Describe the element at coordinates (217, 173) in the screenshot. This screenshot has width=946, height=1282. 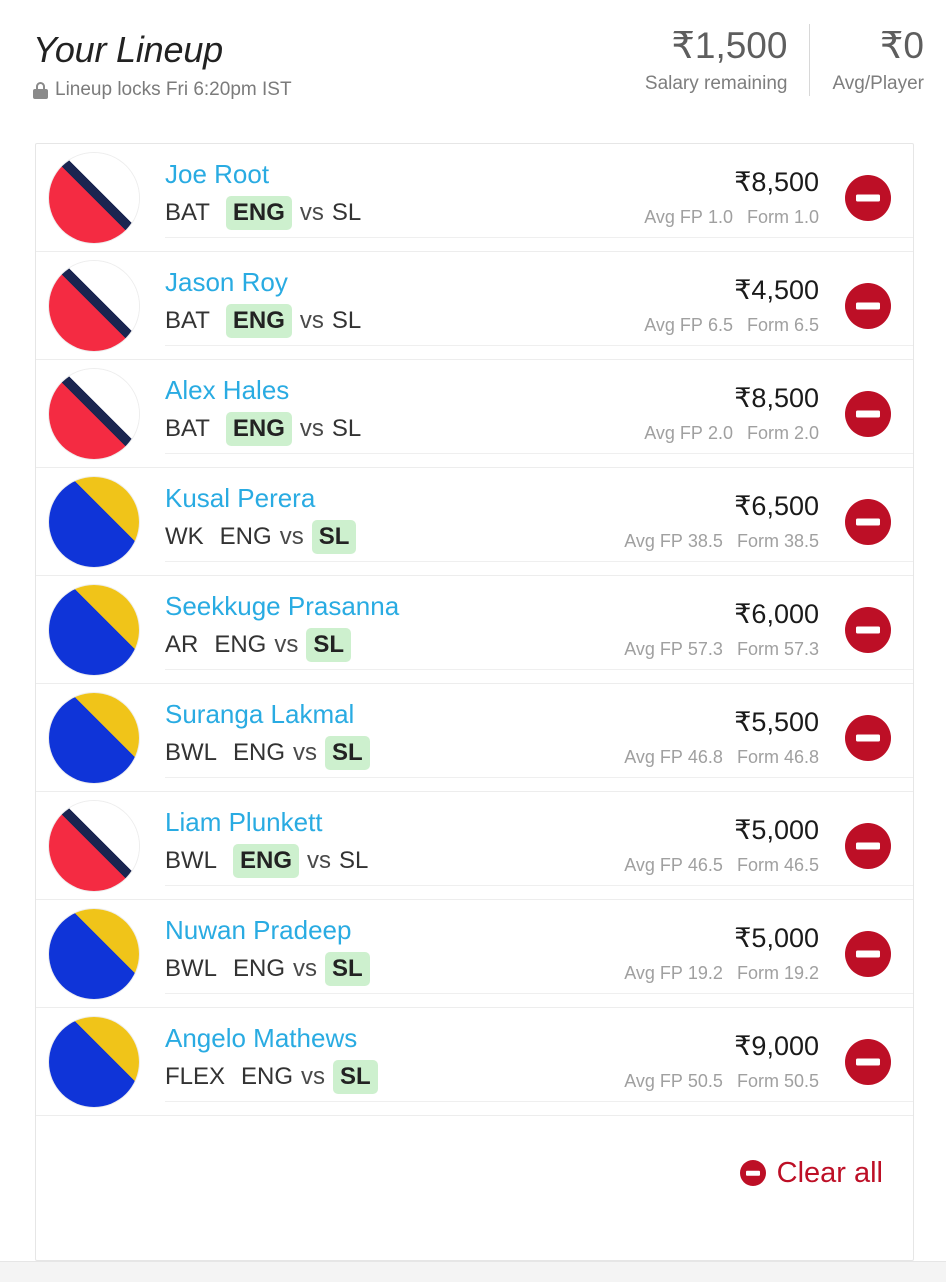
I see `player-name-link: Joe Root` at that location.